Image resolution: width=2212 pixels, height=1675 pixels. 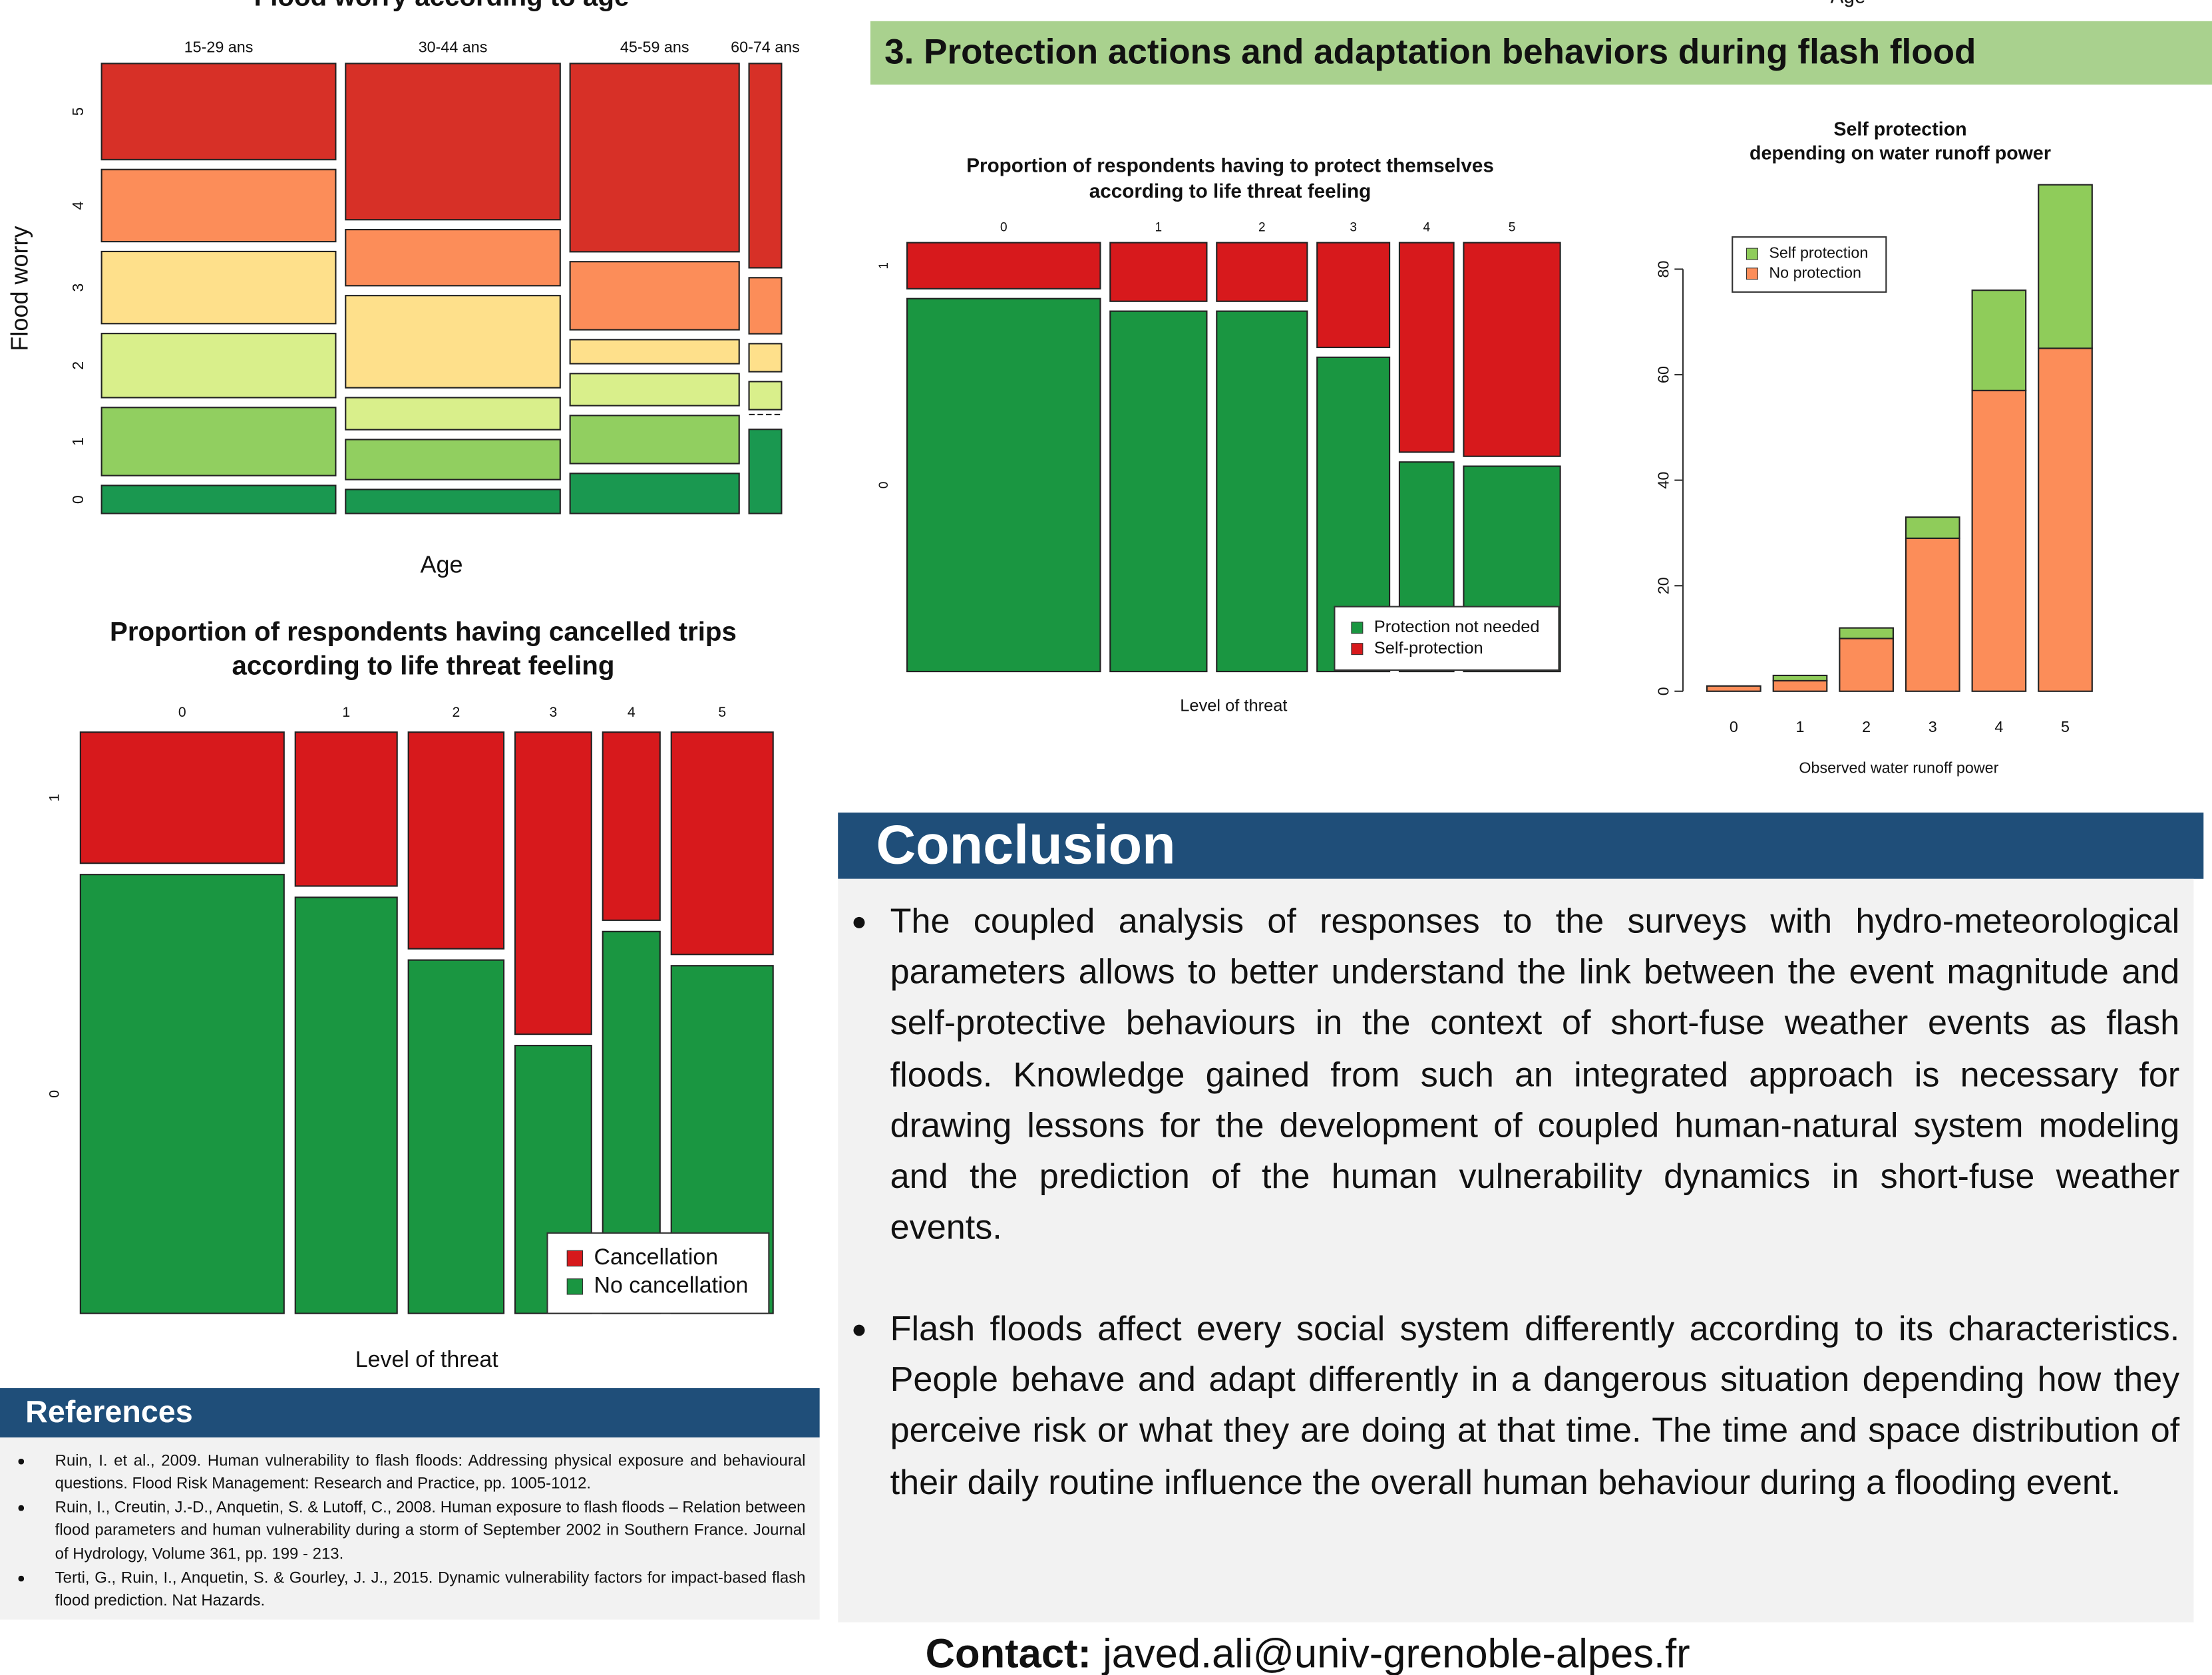 I want to click on references-title: References, so click(x=410, y=1413).